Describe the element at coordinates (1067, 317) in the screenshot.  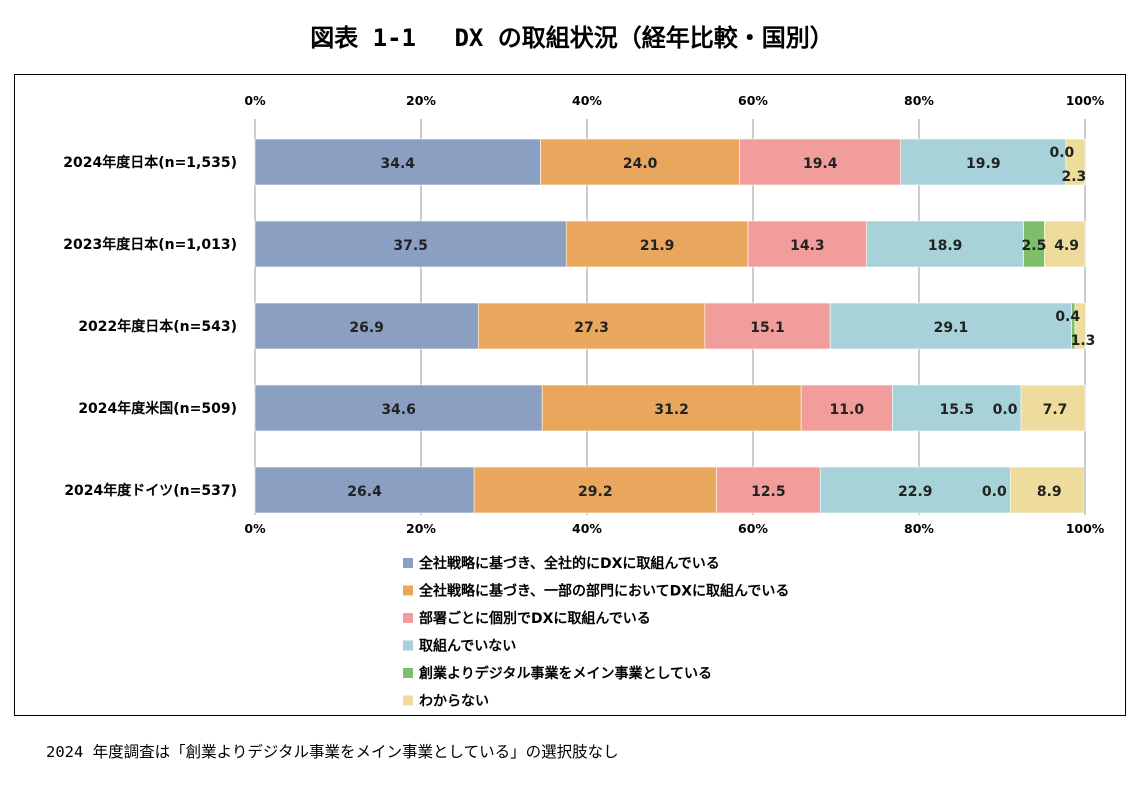
I see `data-label: 0.4` at that location.